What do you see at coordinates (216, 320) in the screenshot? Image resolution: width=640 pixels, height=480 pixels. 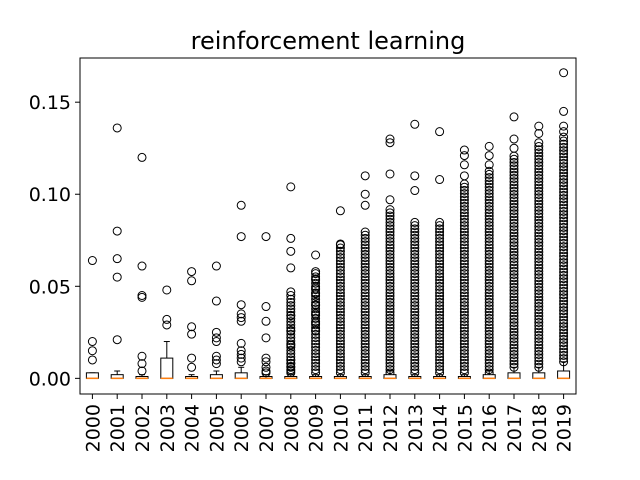 I see `box-2005` at bounding box center [216, 320].